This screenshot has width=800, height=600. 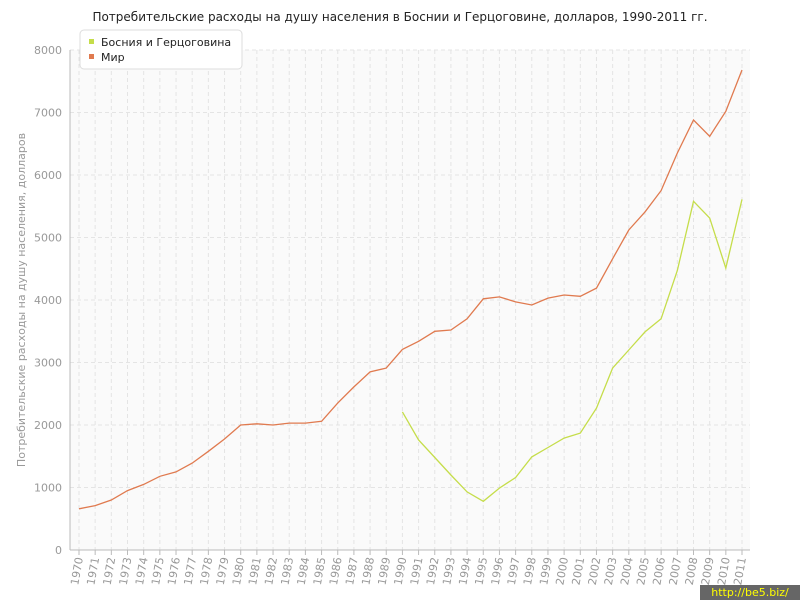 What do you see at coordinates (676, 571) in the screenshot?
I see `x-tick-label: 2007` at bounding box center [676, 571].